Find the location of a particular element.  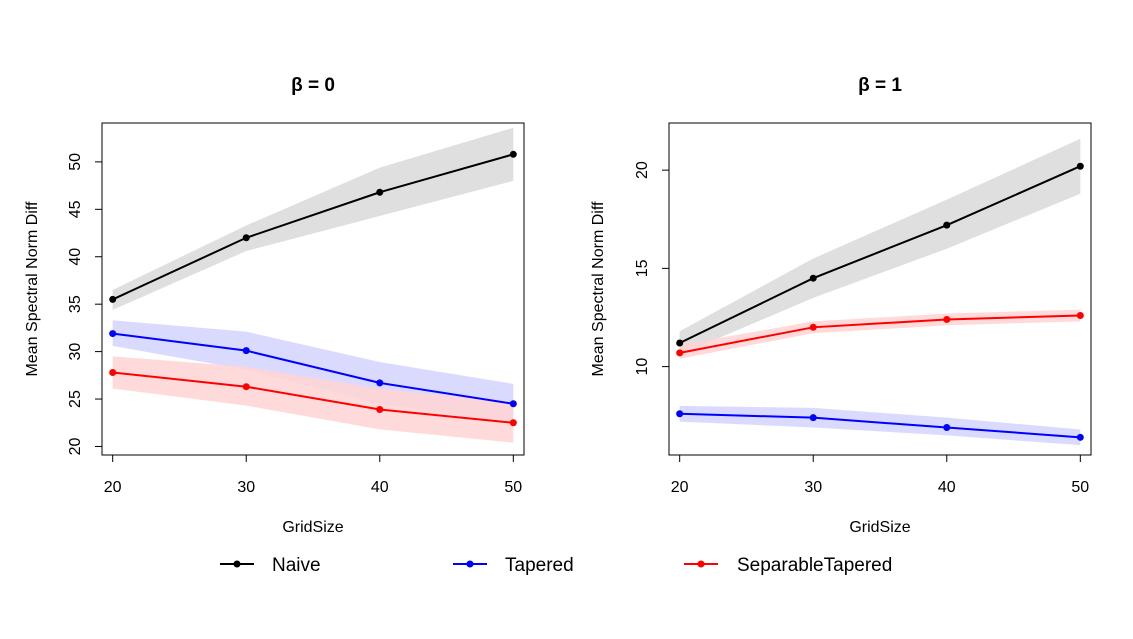

panel-title: β = 1 is located at coordinates (880, 85).